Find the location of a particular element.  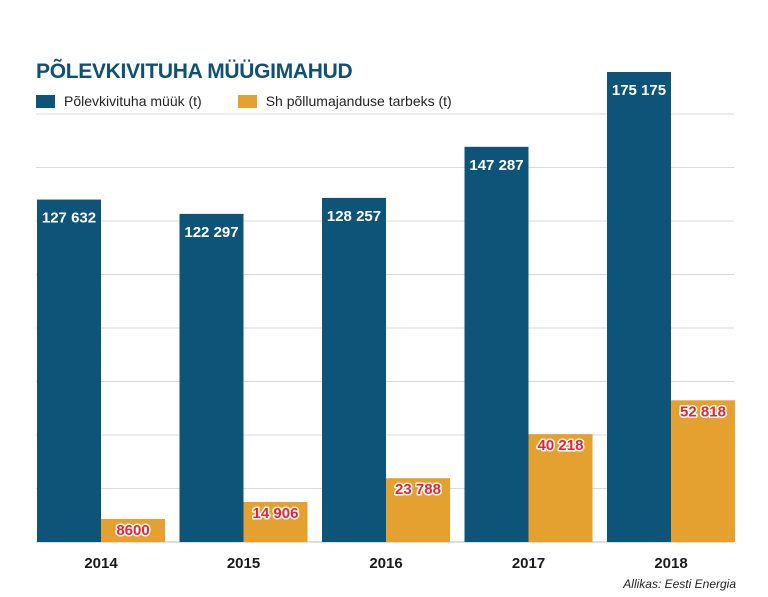

x-tick-label-2015: 2015 is located at coordinates (243, 563).